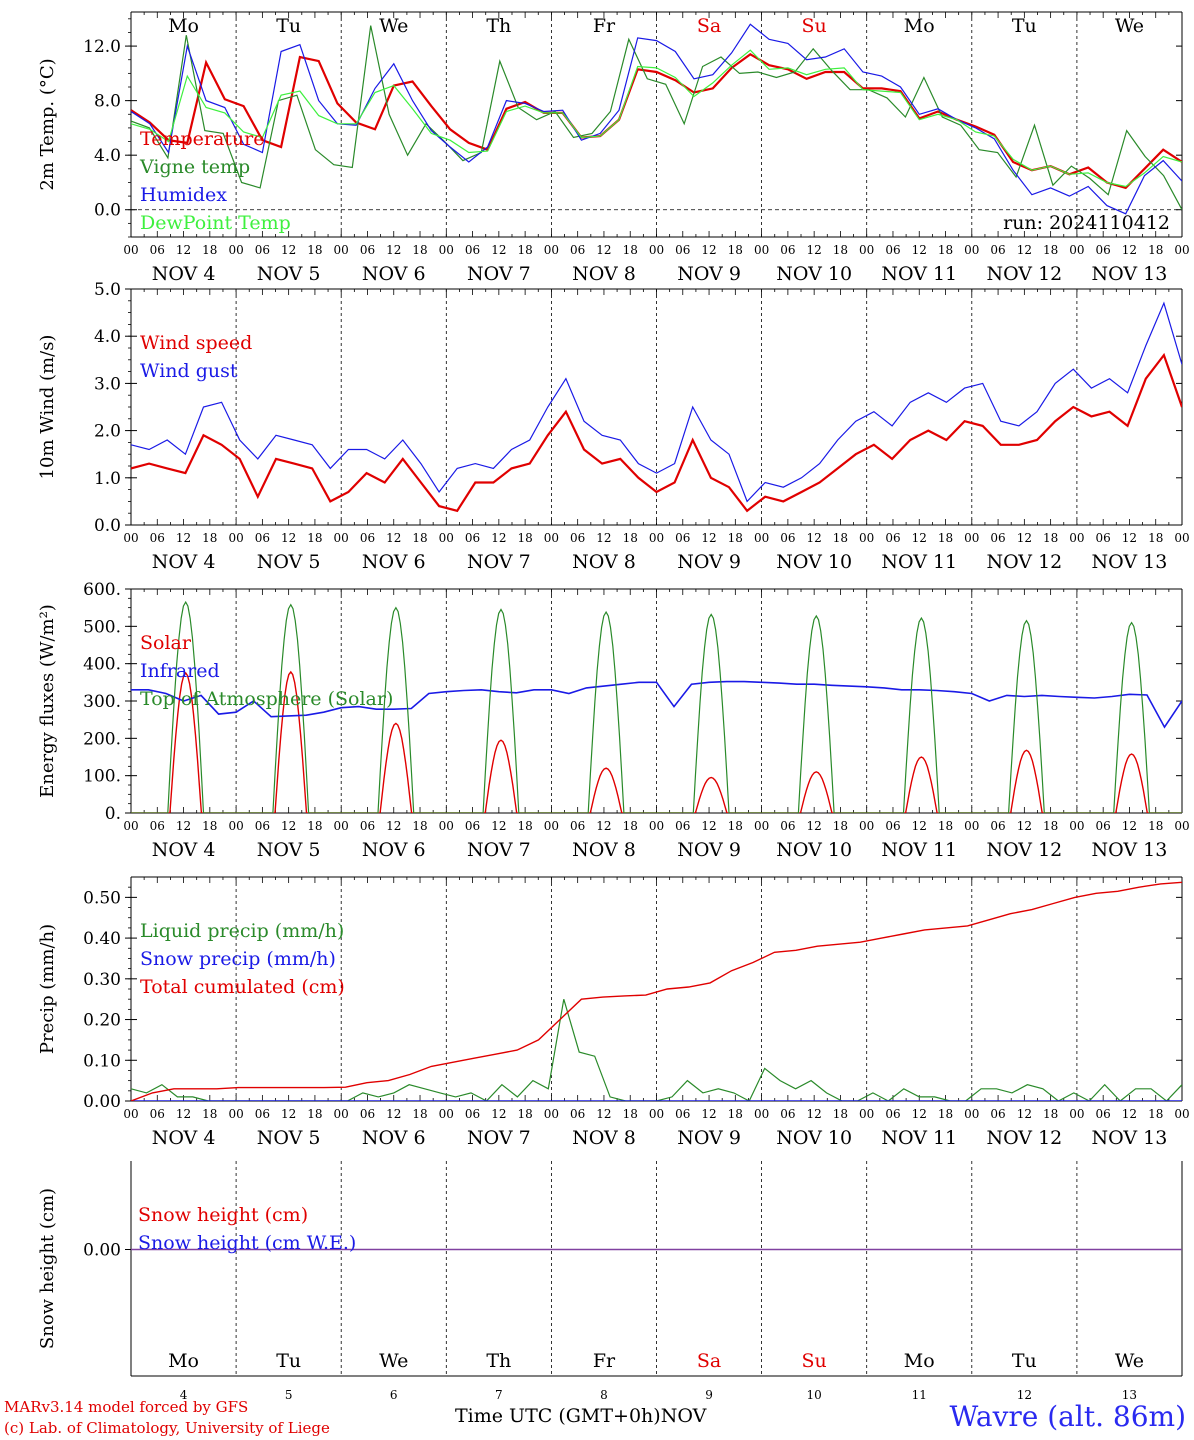 Image resolution: width=1194 pixels, height=1440 pixels. I want to click on x-axis-title-text: Time UTC (GMT+0h), so click(558, 1416).